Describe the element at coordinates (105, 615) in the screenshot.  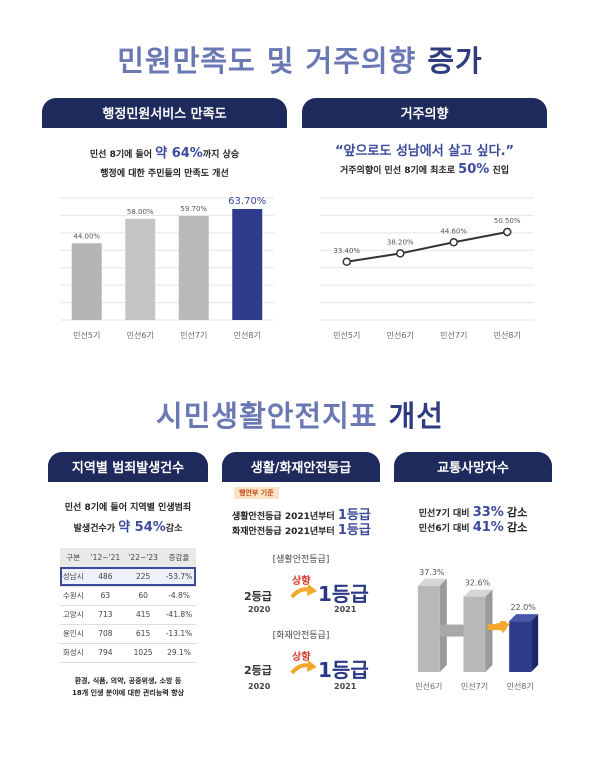
I see `crime-cell: 713` at that location.